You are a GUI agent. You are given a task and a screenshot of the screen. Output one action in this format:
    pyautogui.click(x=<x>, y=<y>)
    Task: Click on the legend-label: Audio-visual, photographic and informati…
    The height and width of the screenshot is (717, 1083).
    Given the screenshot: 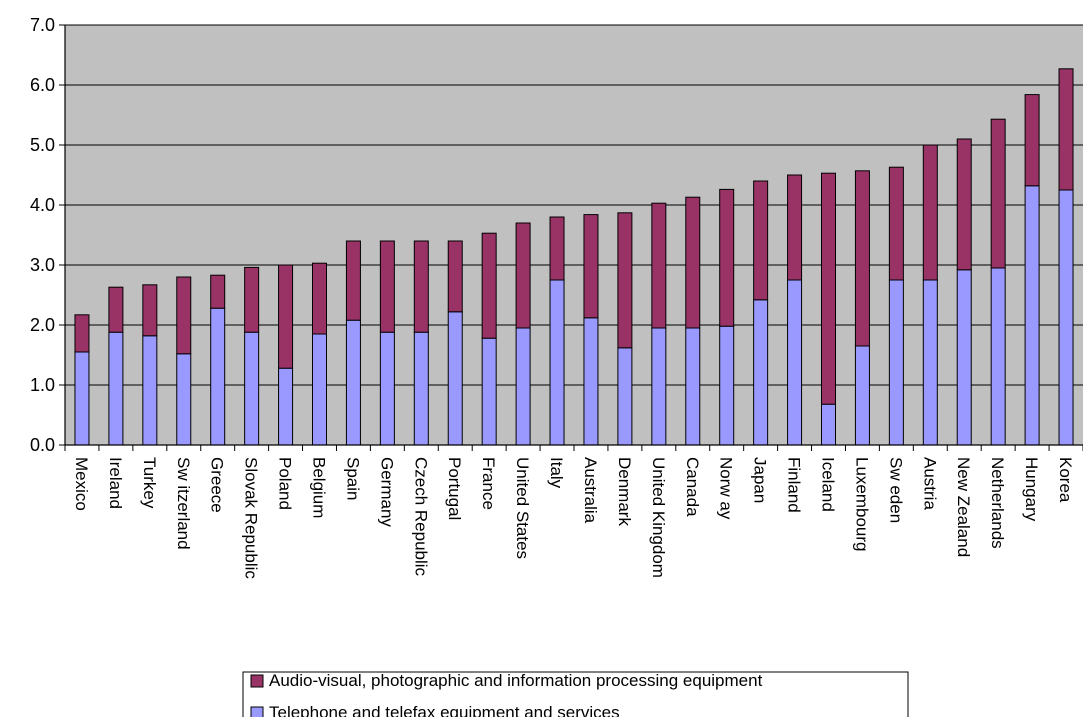 What is the action you would take?
    pyautogui.click(x=516, y=680)
    